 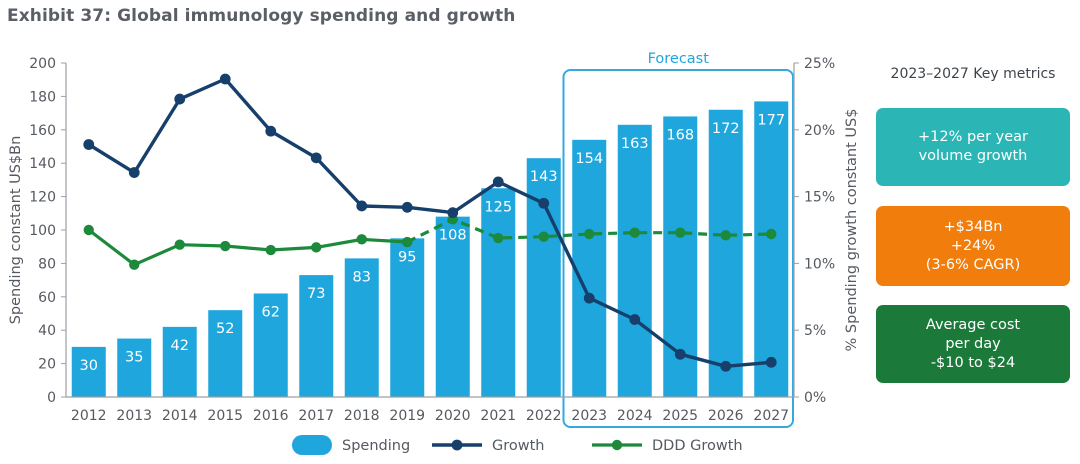 I want to click on ddd-growth-line-forecast, so click(x=589, y=230).